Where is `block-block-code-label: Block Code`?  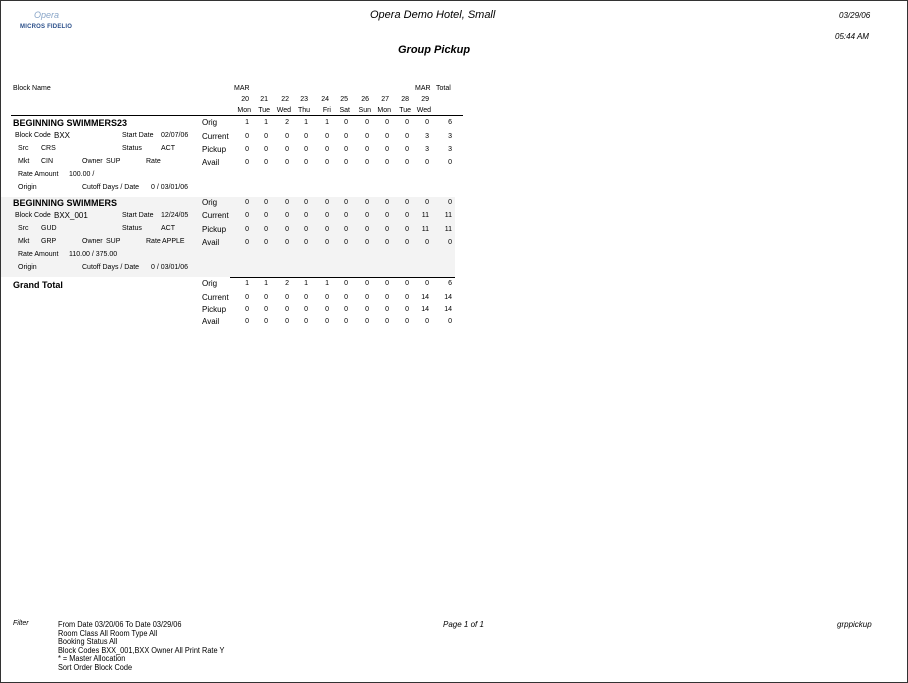 block-block-code-label: Block Code is located at coordinates (33, 215).